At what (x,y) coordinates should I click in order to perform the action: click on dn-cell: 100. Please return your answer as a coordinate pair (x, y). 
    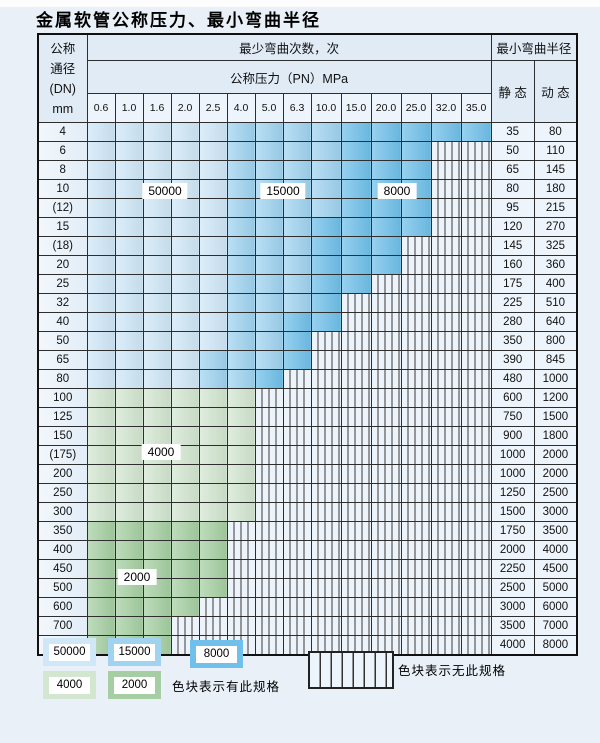
    Looking at the image, I should click on (62, 398).